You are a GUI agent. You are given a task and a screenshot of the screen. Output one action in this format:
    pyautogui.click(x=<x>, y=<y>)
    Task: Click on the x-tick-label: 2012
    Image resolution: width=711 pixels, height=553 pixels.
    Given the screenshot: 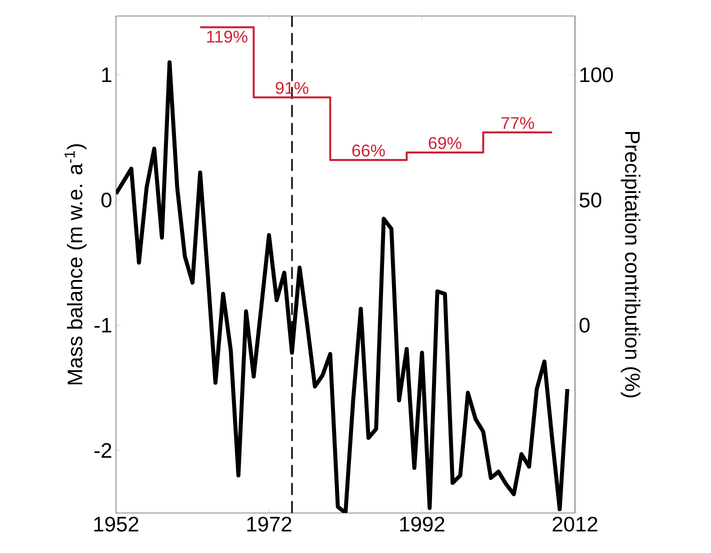 What is the action you would take?
    pyautogui.click(x=575, y=524)
    